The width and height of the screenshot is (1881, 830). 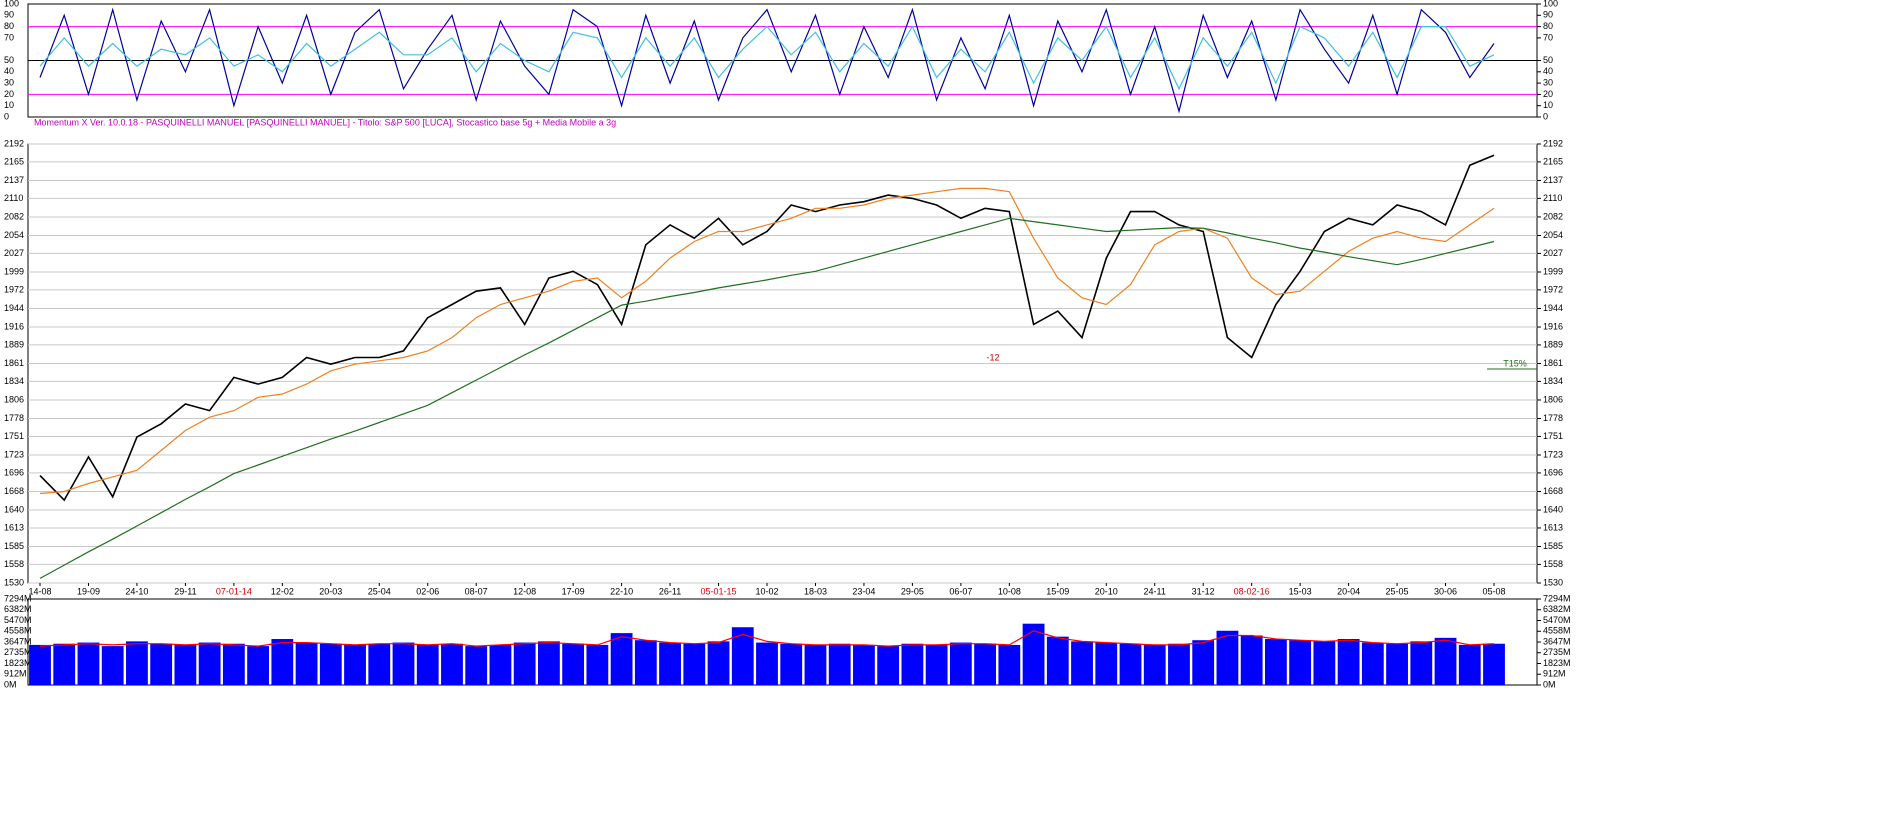 What do you see at coordinates (39, 591) in the screenshot?
I see `x-tick-label: 14-08` at bounding box center [39, 591].